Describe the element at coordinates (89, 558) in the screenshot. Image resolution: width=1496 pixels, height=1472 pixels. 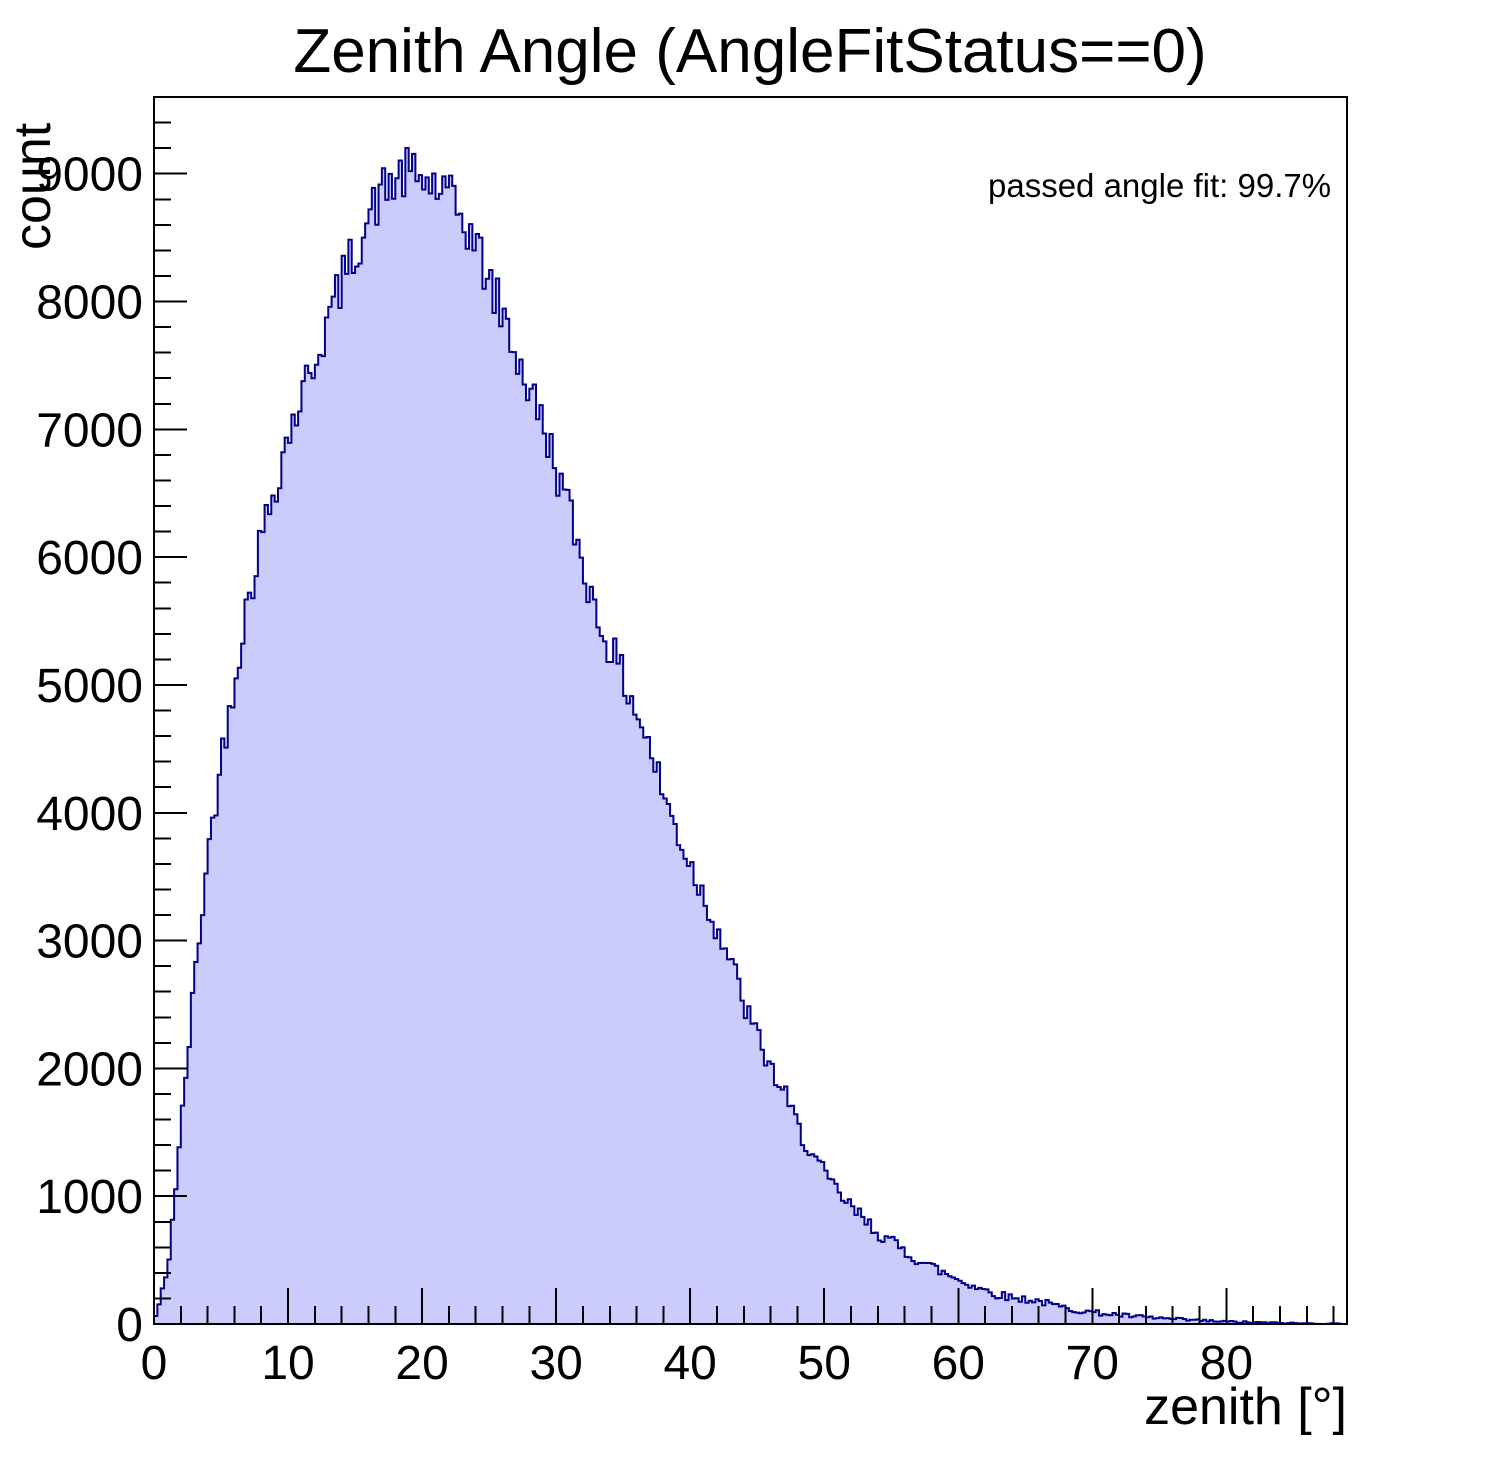
I see `y-tick-label: 6000` at that location.